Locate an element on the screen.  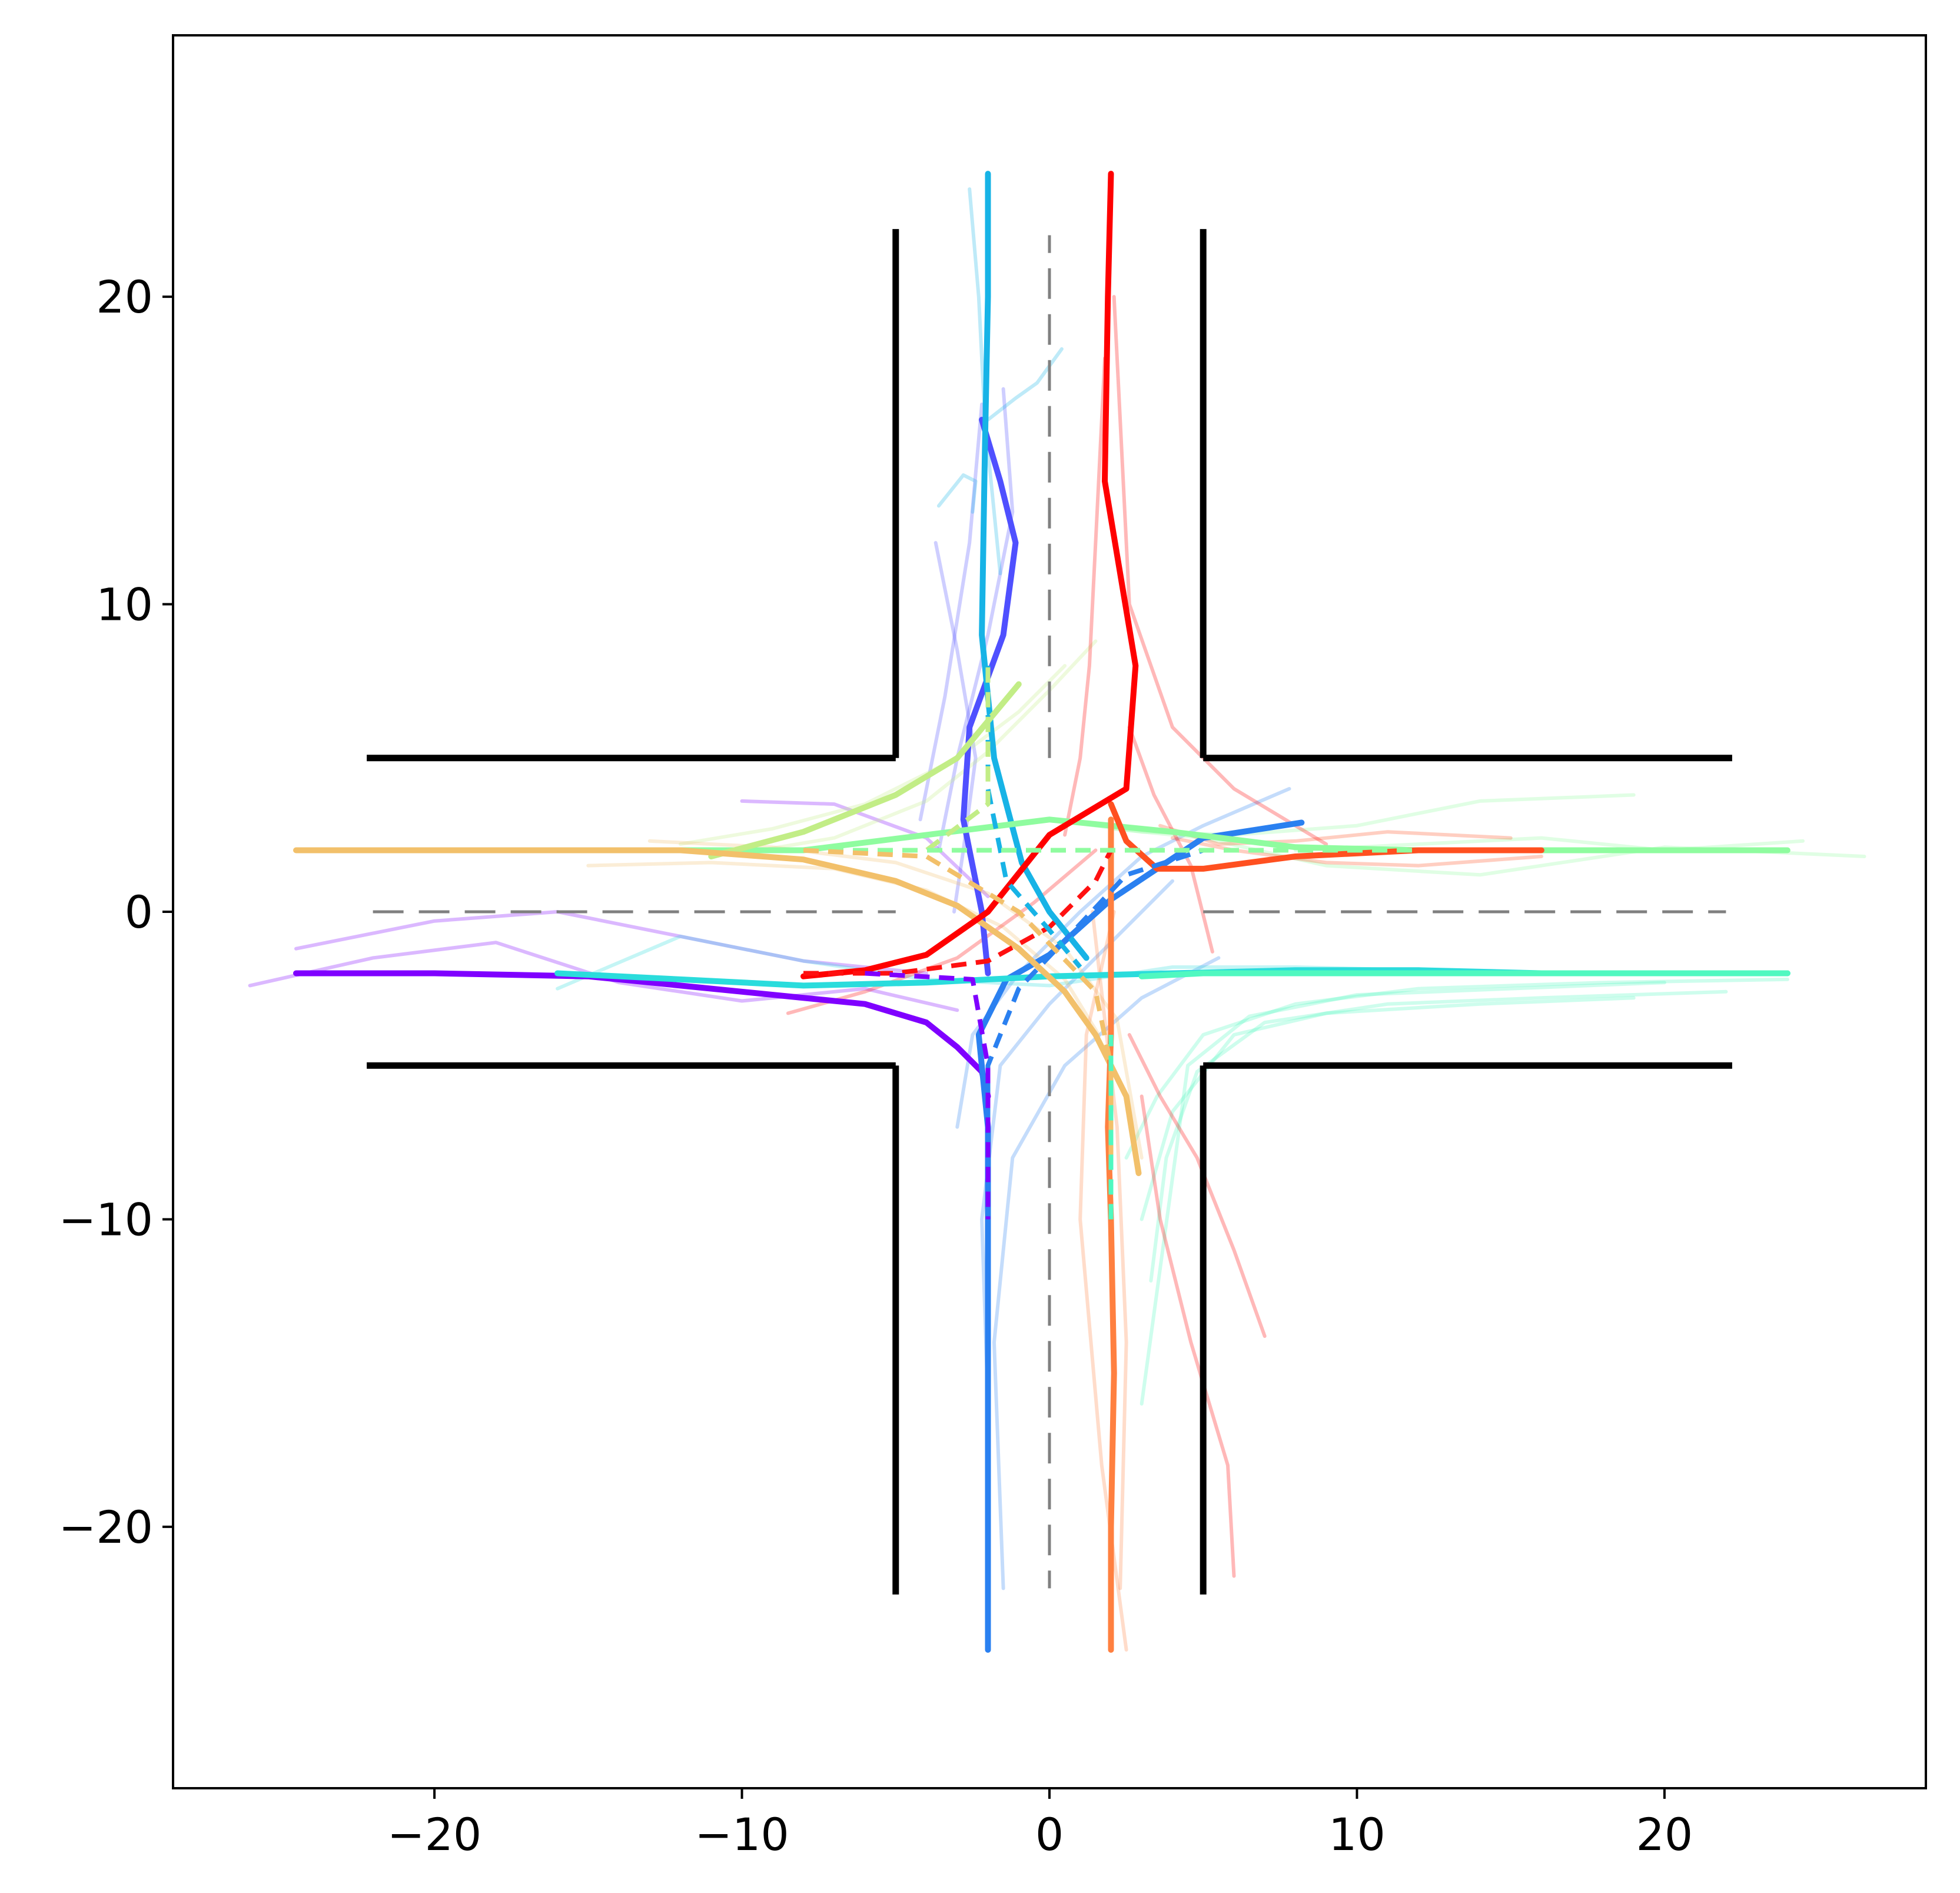
x-axis: −20 −10 0 10 20 is located at coordinates (1040, 1824).